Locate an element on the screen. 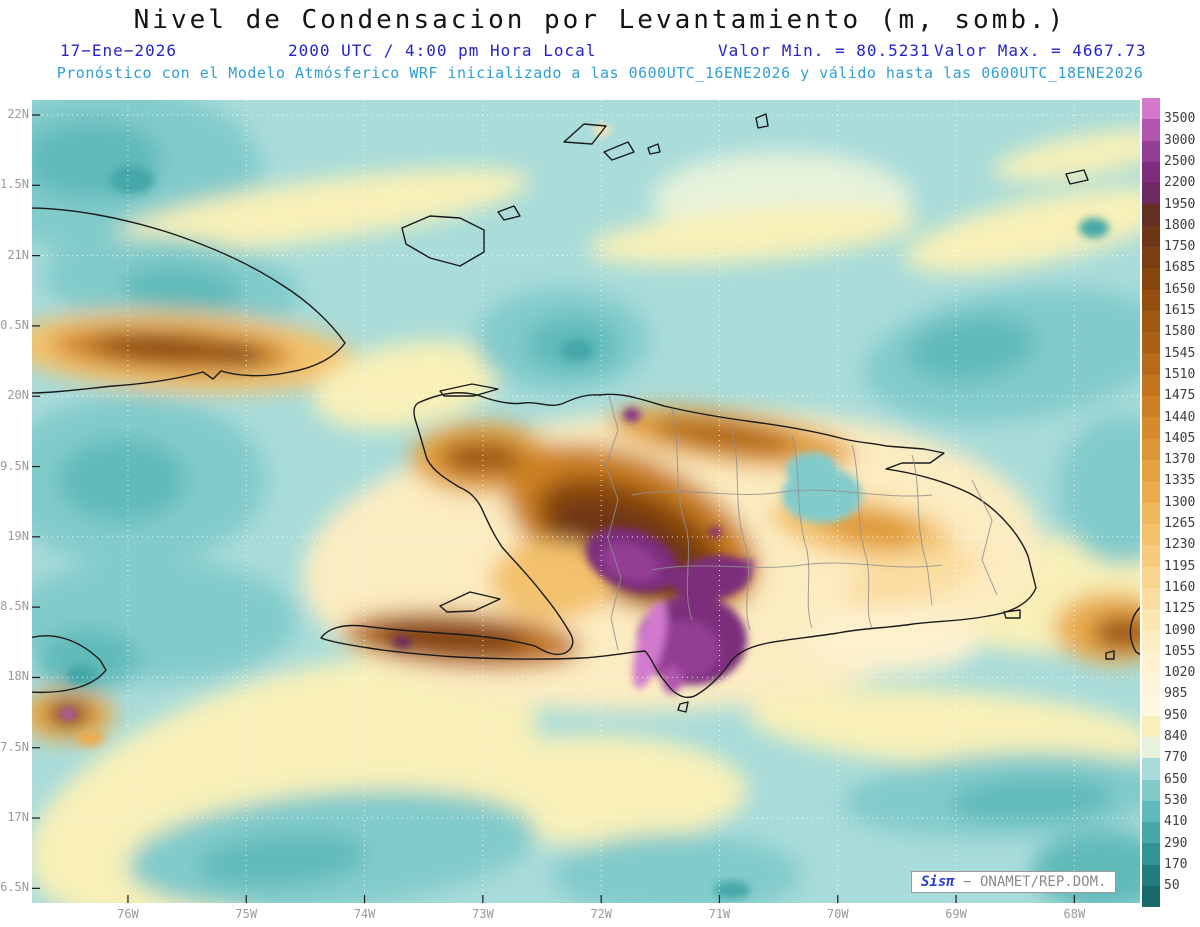 The image size is (1200, 927). y-axis-label: 1.5N is located at coordinates (14, 184).